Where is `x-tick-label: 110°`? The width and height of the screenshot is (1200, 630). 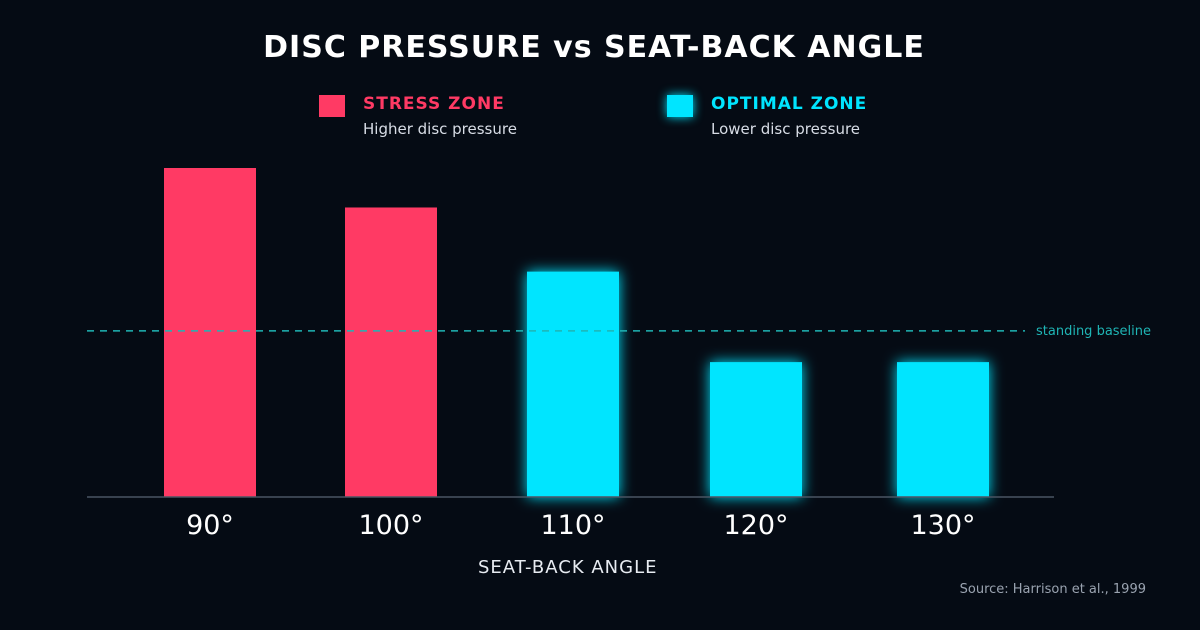
x-tick-label: 110° is located at coordinates (572, 525).